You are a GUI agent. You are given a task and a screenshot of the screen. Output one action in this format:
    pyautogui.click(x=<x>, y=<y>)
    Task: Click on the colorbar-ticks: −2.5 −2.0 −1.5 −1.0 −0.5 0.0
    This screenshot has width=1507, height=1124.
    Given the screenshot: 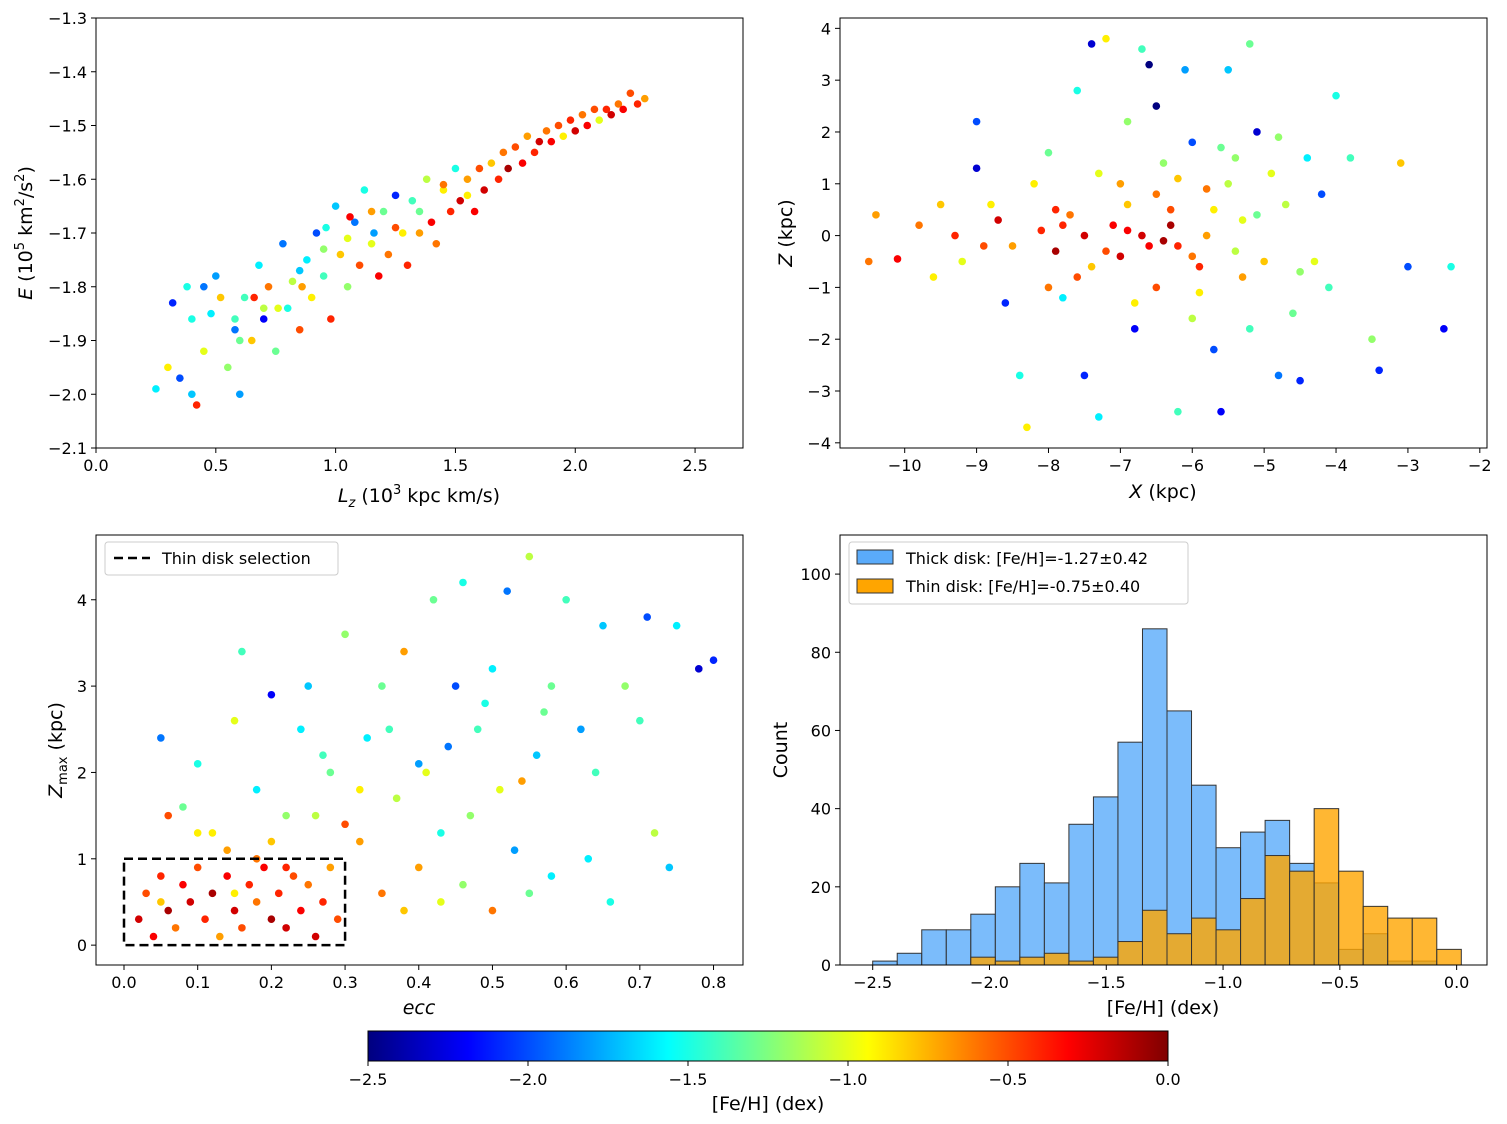 What is the action you would take?
    pyautogui.click(x=765, y=1075)
    